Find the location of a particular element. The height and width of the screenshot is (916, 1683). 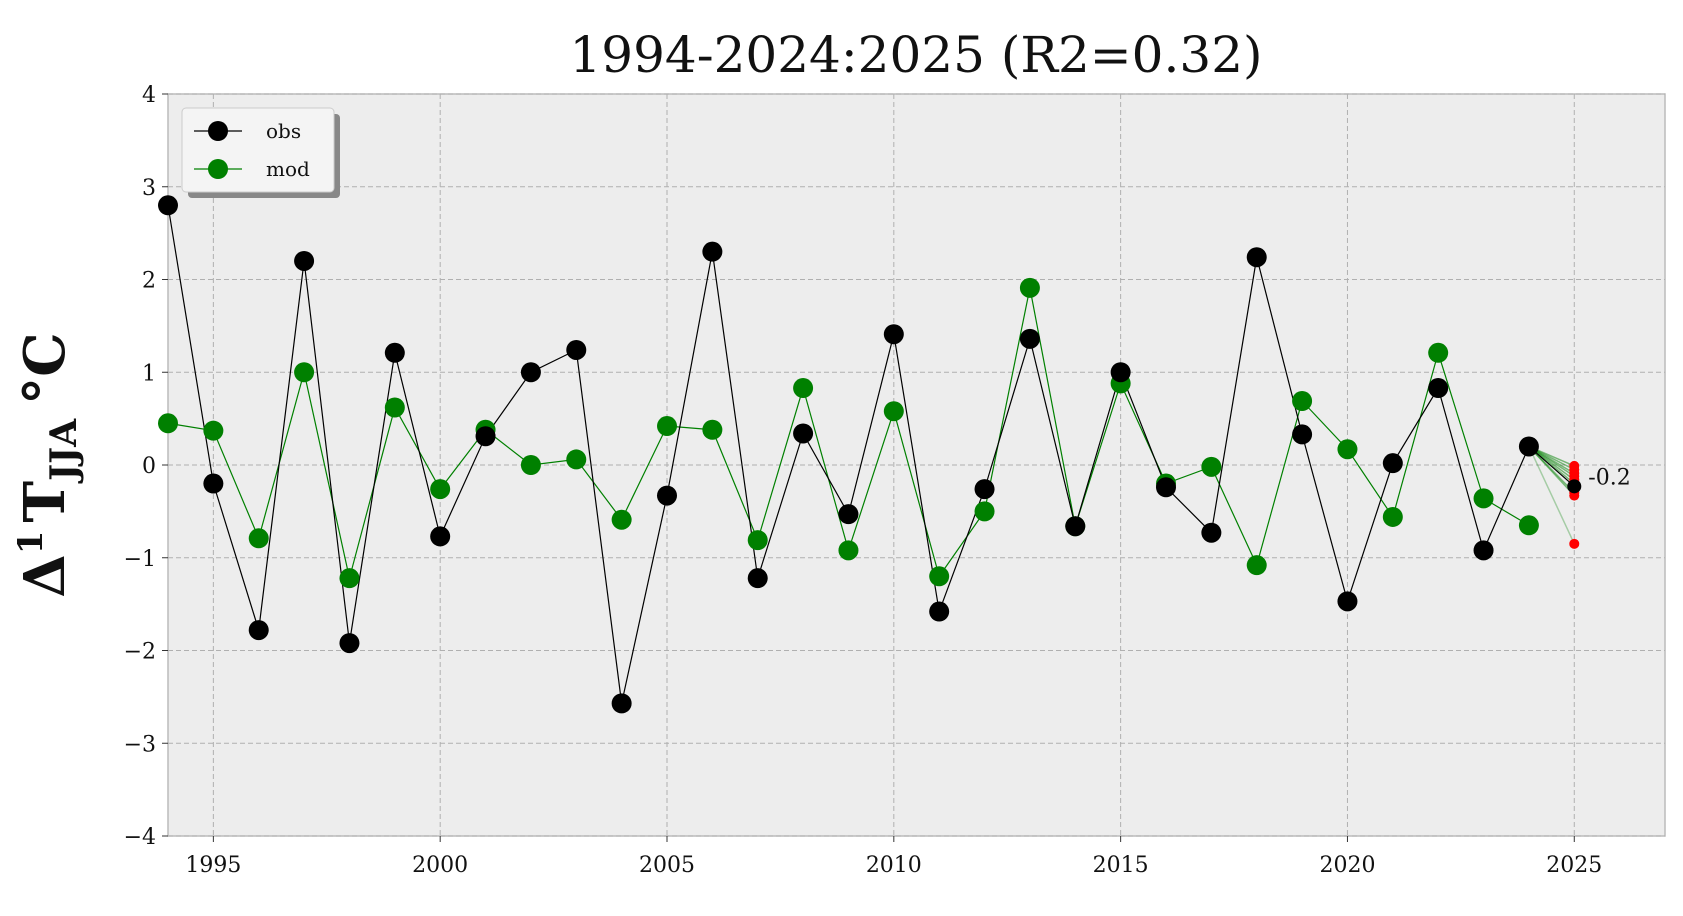

obs-forecast-line is located at coordinates (1551, 466).